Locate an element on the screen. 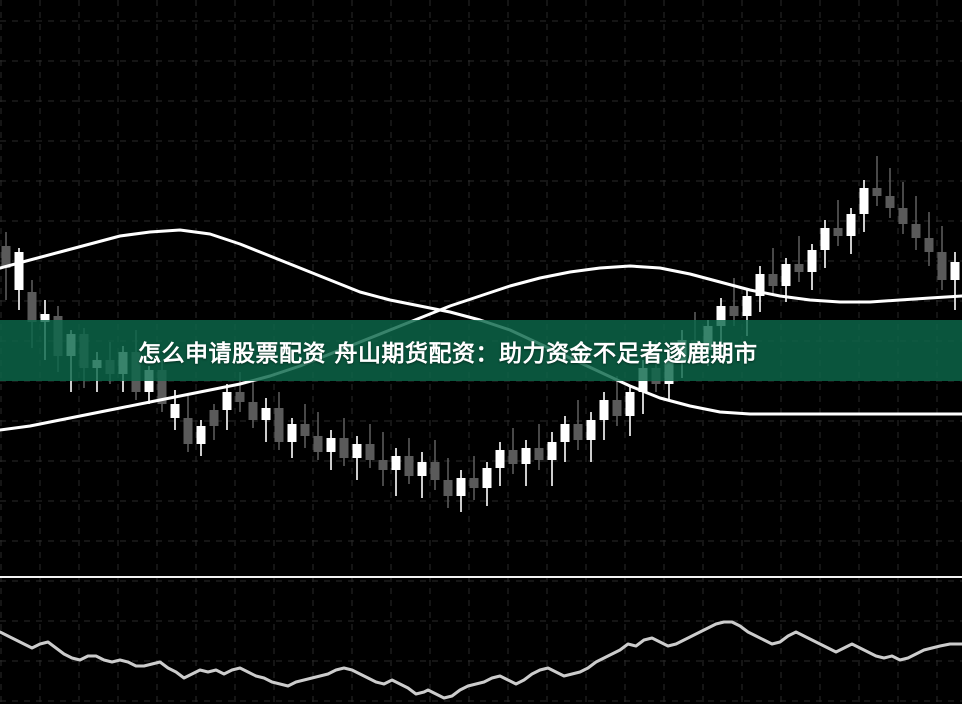 The width and height of the screenshot is (962, 704). headline-banner: 怎么申请股票配资 舟山期货配资：助力资金不足者逐鹿期市 is located at coordinates (481, 350).